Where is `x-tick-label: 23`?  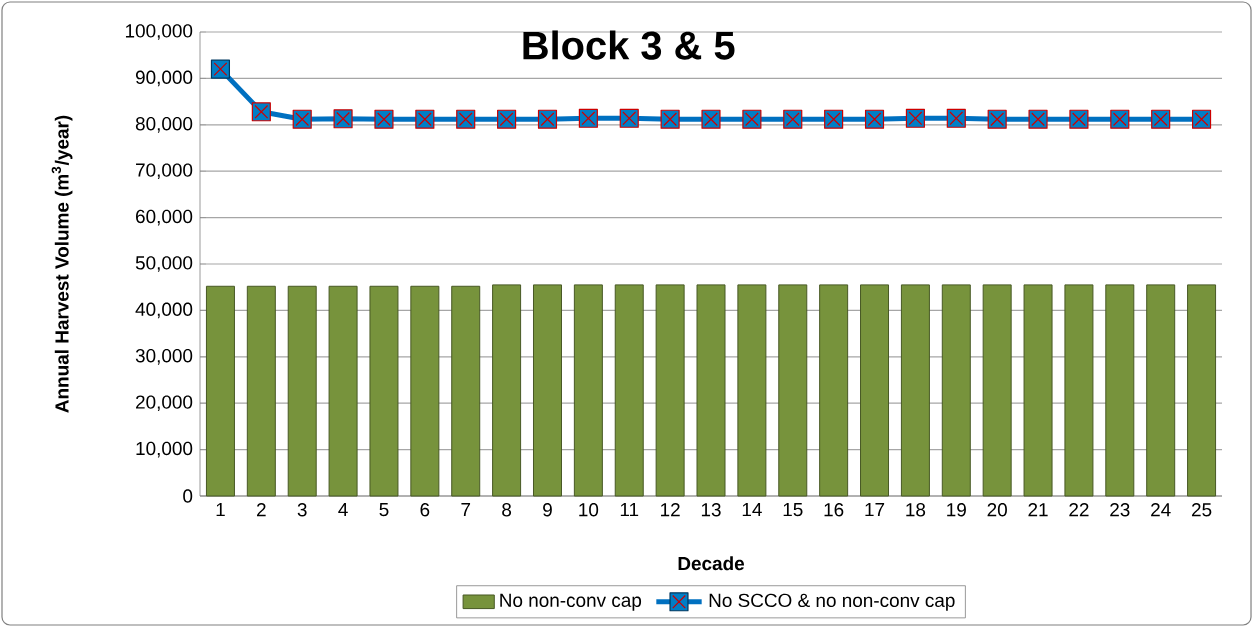
x-tick-label: 23 is located at coordinates (1120, 510).